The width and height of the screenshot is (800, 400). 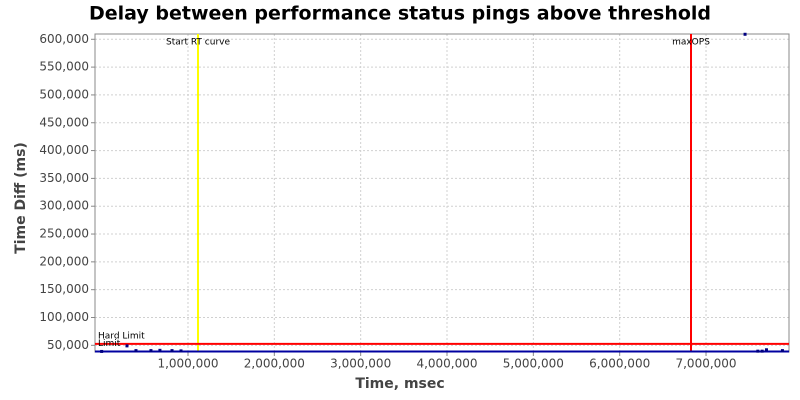 What do you see at coordinates (64, 261) in the screenshot?
I see `y-tick-label: 200,000` at bounding box center [64, 261].